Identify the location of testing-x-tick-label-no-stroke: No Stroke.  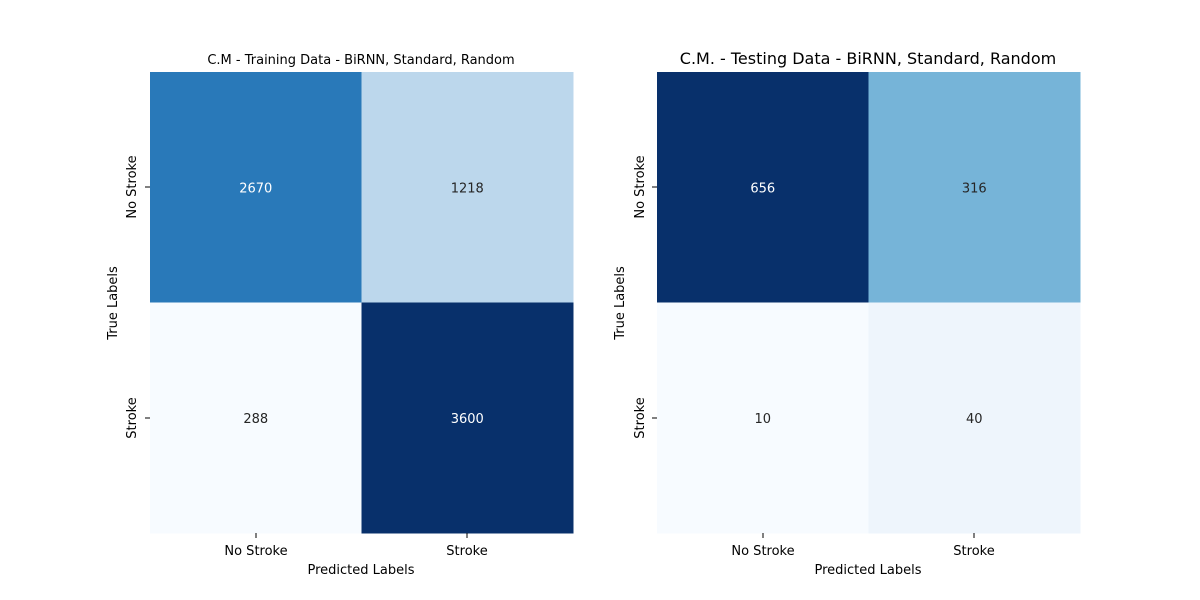
(762, 551).